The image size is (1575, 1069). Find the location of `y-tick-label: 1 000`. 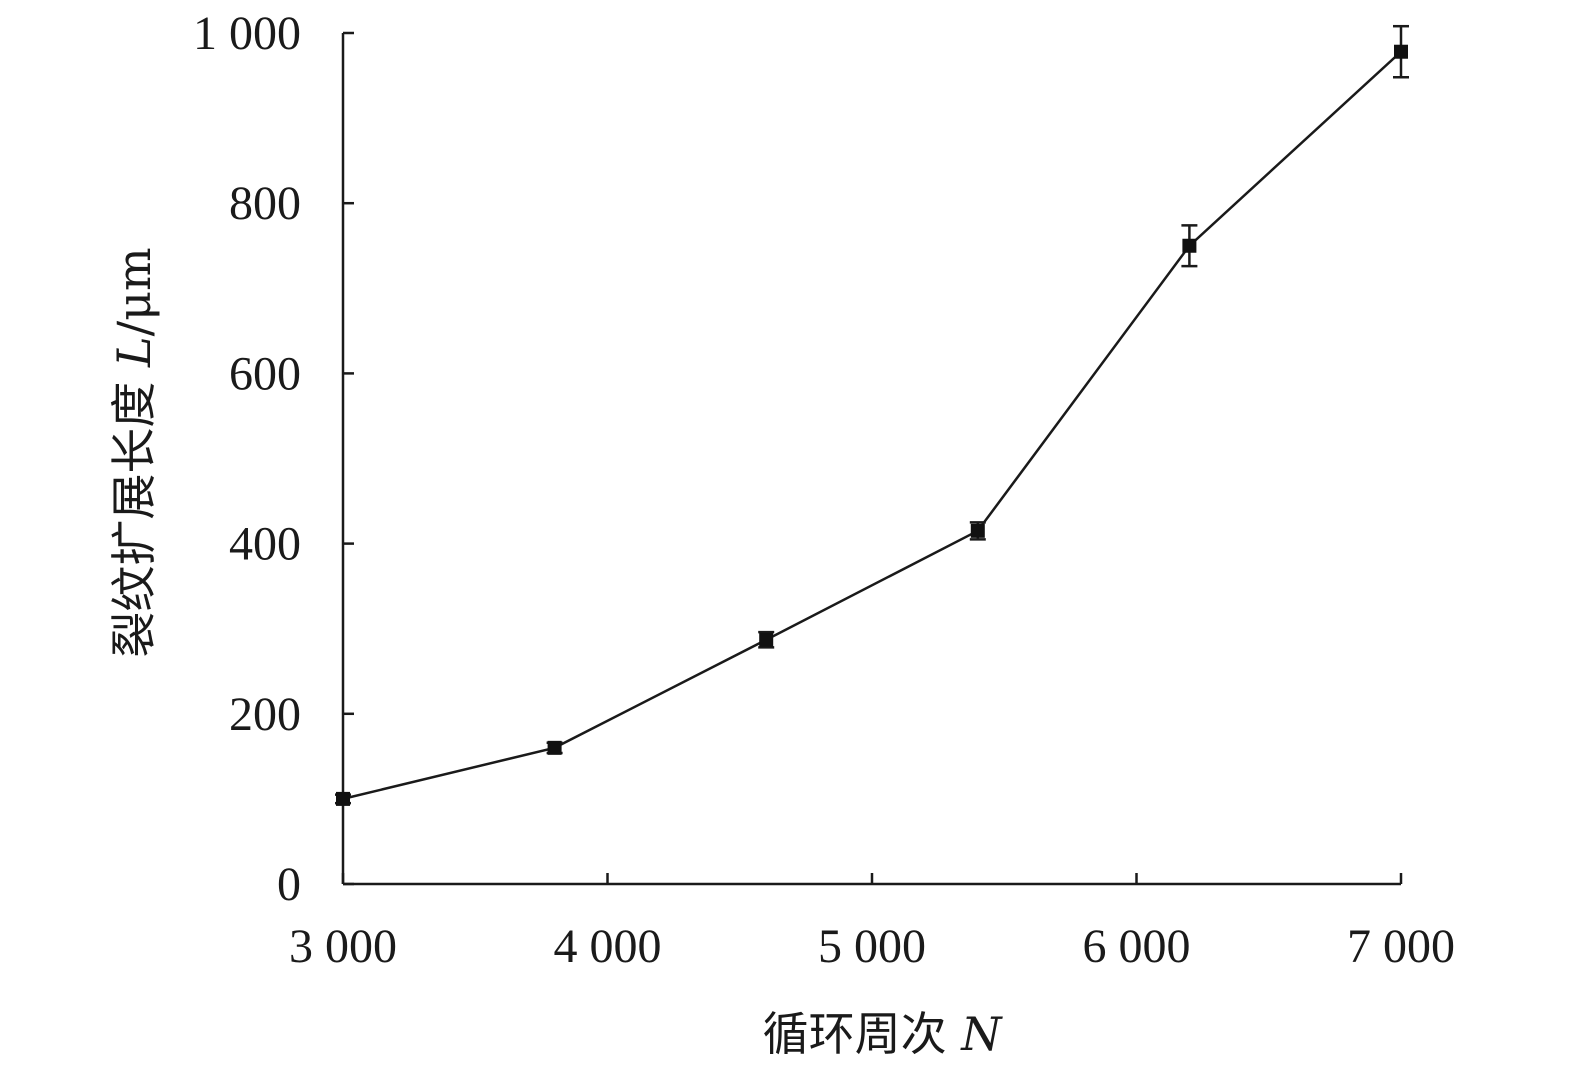

y-tick-label: 1 000 is located at coordinates (247, 33).